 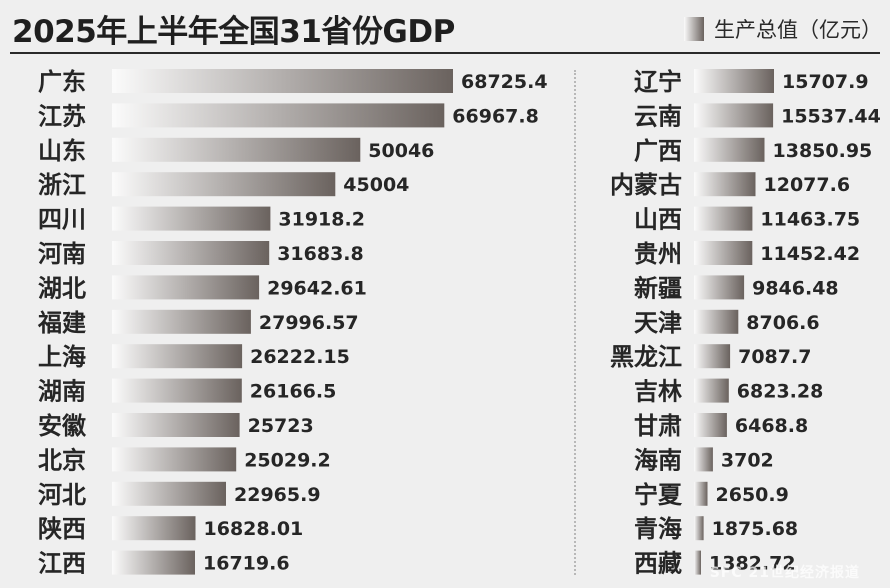 I want to click on value-label: 1382.72, so click(x=752, y=564).